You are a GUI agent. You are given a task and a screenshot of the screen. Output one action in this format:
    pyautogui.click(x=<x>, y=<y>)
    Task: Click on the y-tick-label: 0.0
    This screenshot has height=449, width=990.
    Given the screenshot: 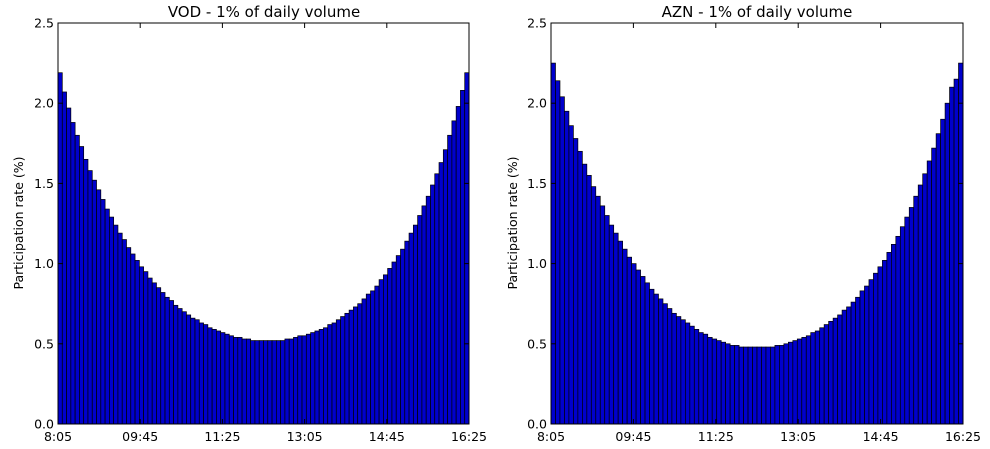 What is the action you would take?
    pyautogui.click(x=44, y=424)
    